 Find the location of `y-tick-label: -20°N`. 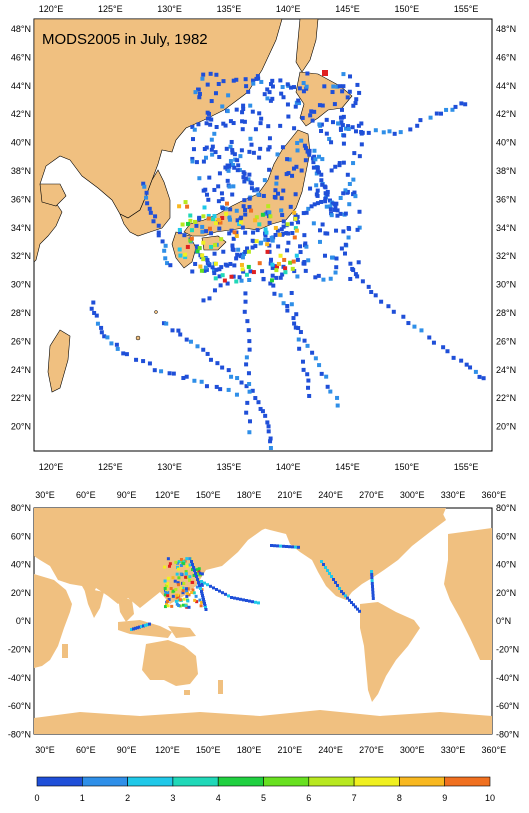

y-tick-label: -20°N is located at coordinates (19, 650).